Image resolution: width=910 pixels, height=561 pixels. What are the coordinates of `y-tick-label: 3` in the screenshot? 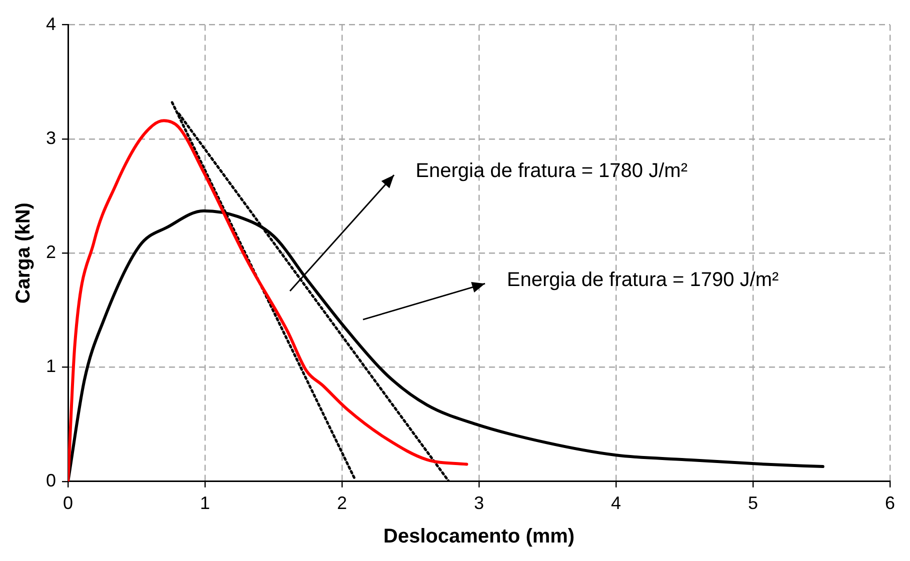 It's located at (51, 138).